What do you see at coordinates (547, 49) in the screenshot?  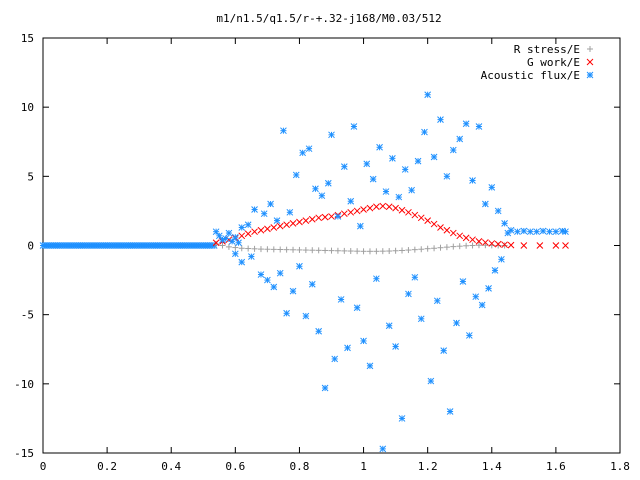 I see `legend-label: R stress/E` at bounding box center [547, 49].